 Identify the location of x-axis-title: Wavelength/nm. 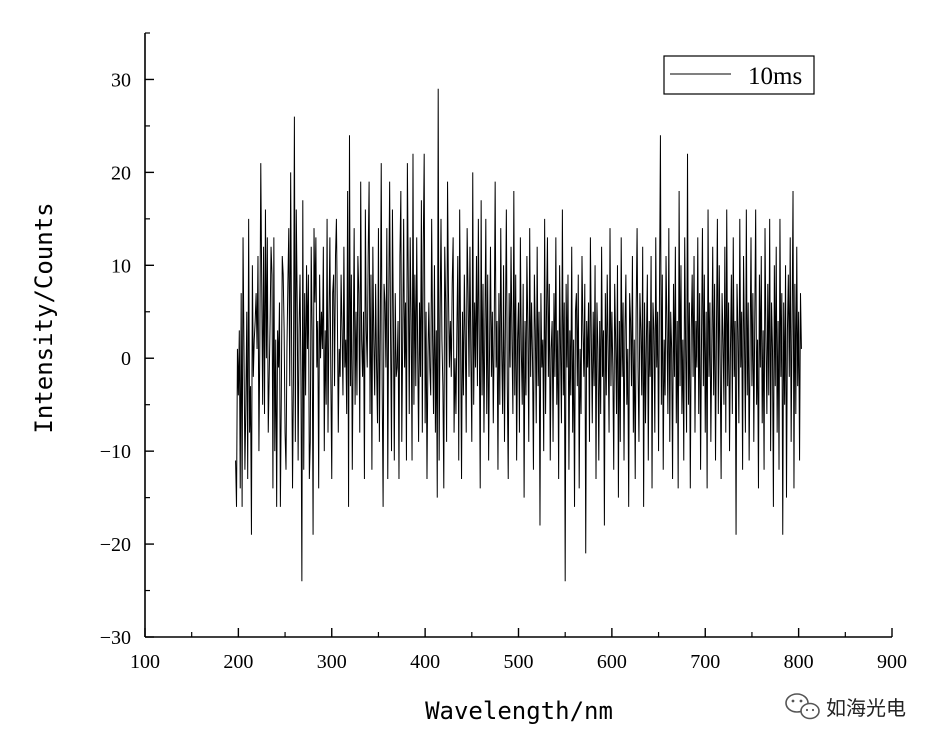
(519, 711).